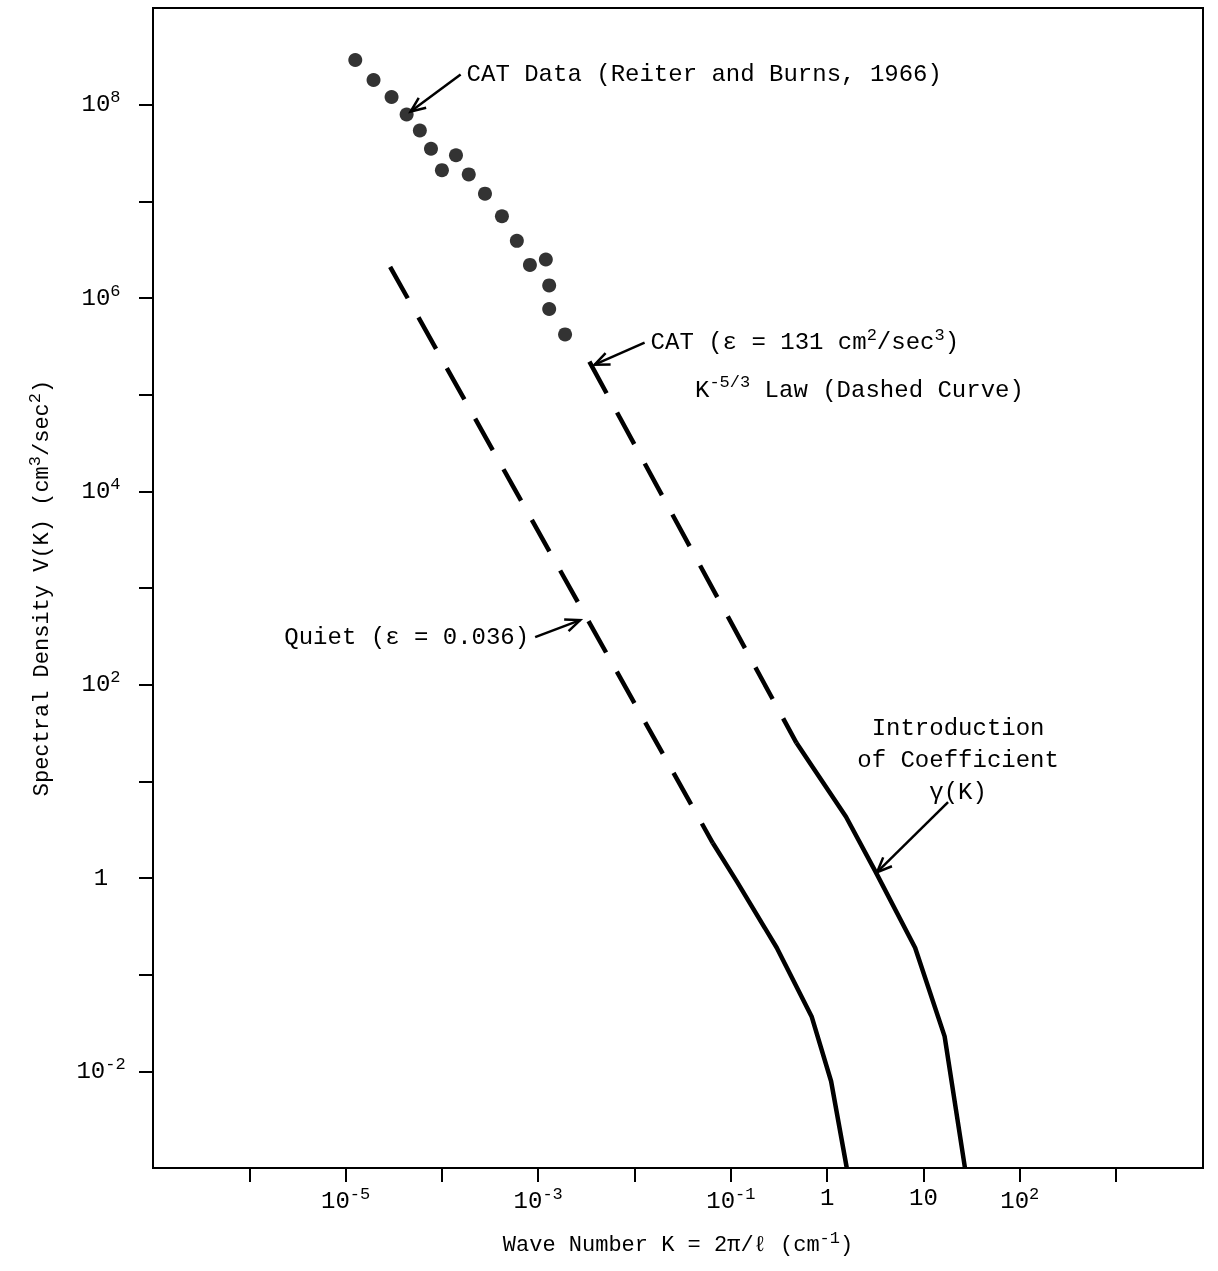 This screenshot has height=1271, width=1218. I want to click on x-tick-label: 10, so click(923, 1198).